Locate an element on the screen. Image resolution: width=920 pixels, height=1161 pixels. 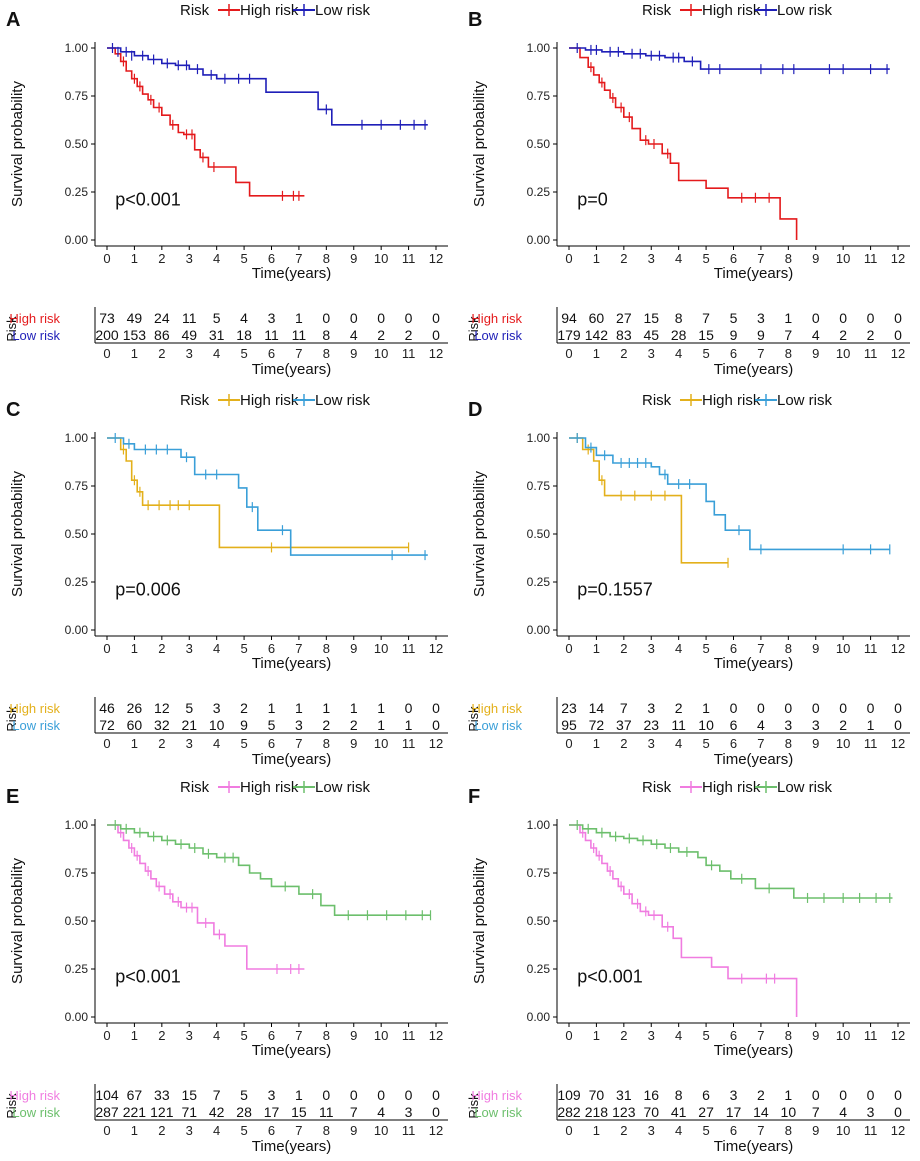
x-tick-label: 7 is located at coordinates (760, 648).